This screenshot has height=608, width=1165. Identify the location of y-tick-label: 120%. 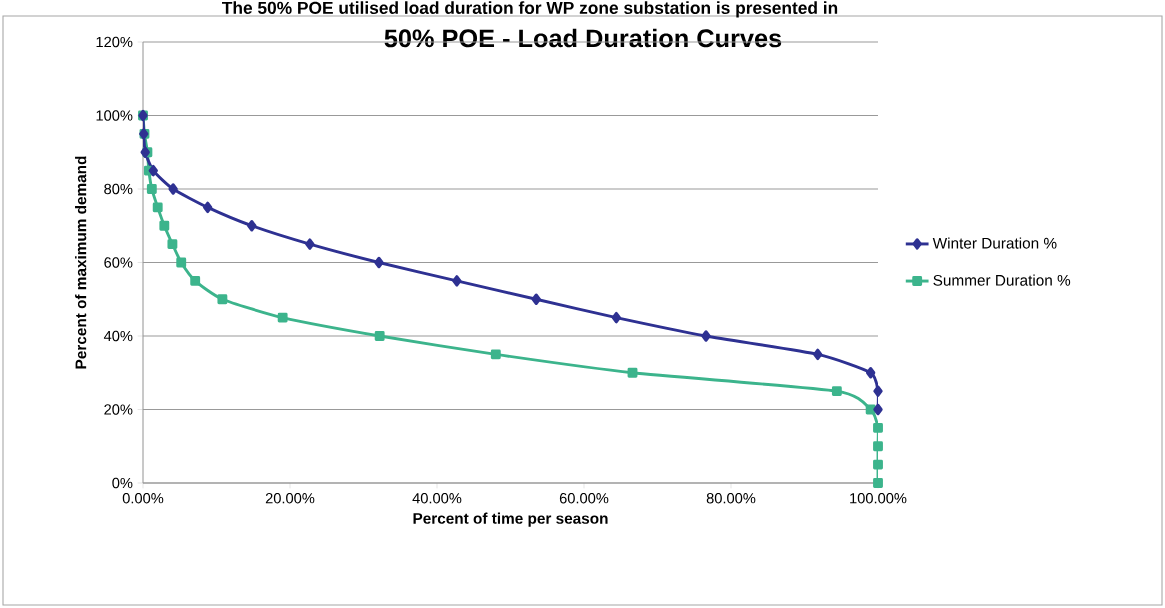
(114, 42).